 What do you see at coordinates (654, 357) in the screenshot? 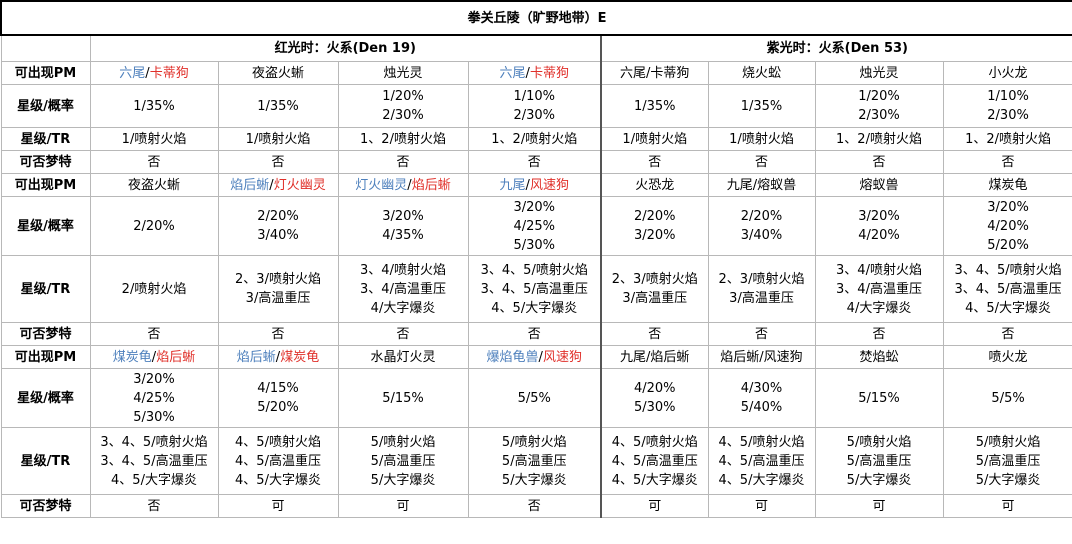
I see `pokemon-cell: 九尾/焰后蜥` at bounding box center [654, 357].